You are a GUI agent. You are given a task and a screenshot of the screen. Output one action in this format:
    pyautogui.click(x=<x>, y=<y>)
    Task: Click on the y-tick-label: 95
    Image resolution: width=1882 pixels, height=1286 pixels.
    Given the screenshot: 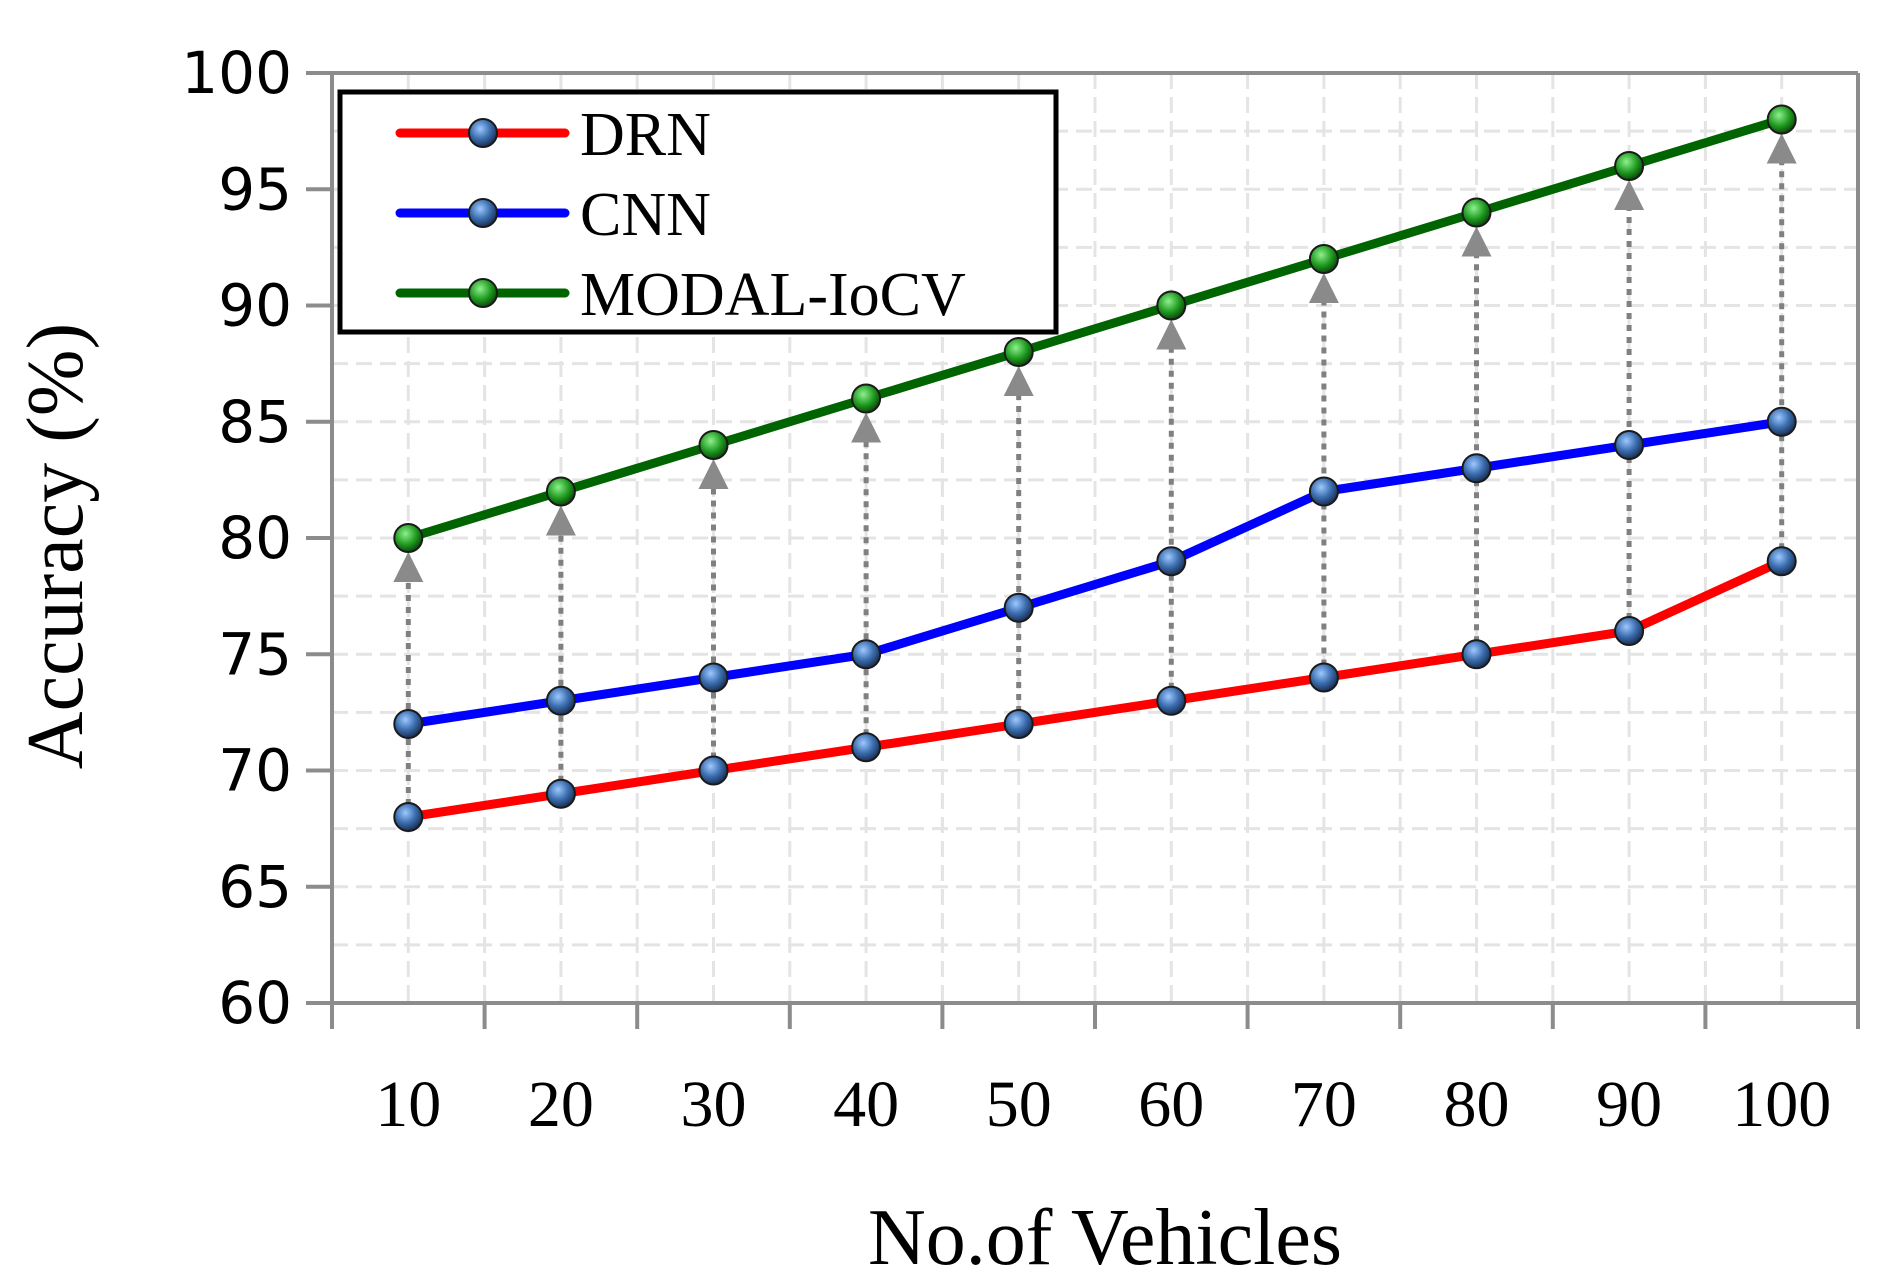 What is the action you would take?
    pyautogui.click(x=255, y=189)
    